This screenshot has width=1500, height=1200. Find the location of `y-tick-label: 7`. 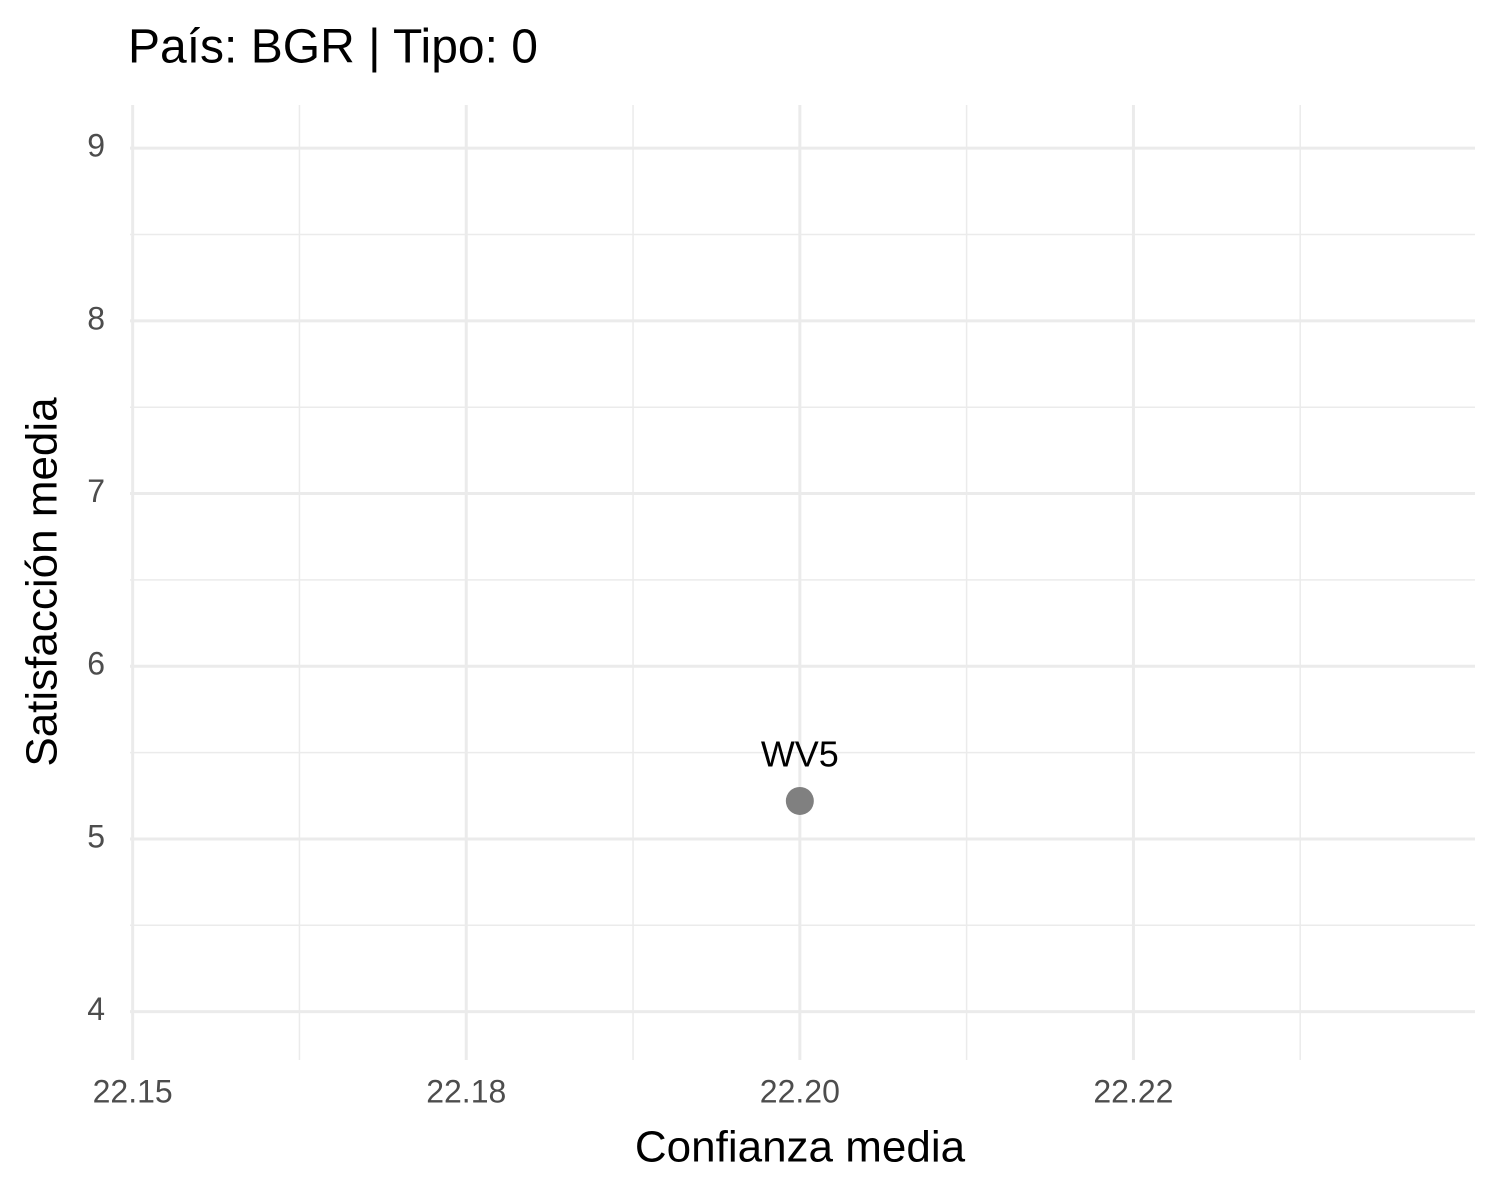

y-tick-label: 7 is located at coordinates (96, 491).